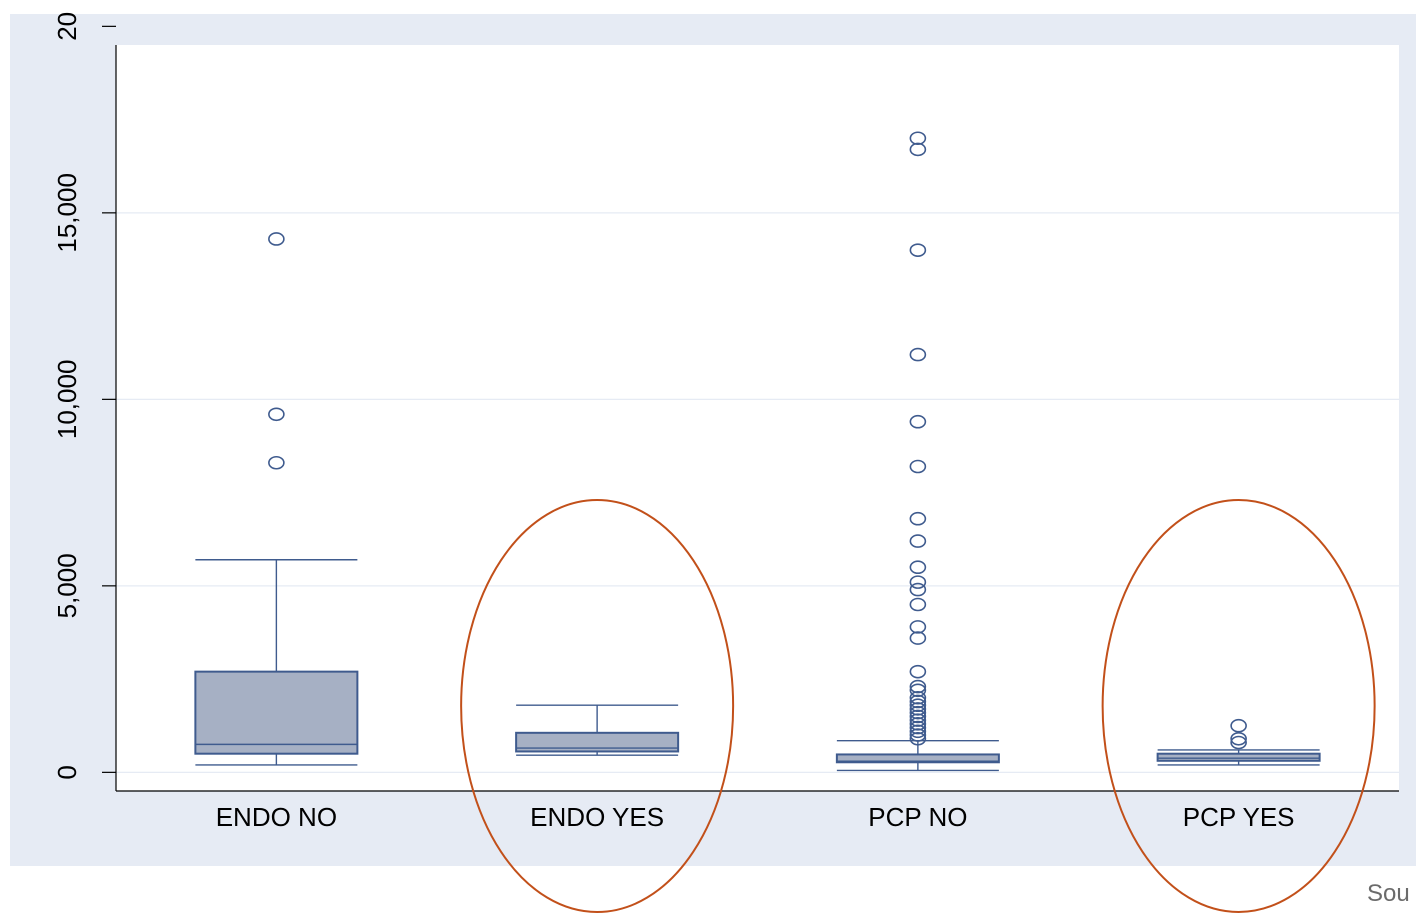 This screenshot has width=1416, height=913. What do you see at coordinates (67, 772) in the screenshot?
I see `y-tick-label: 0` at bounding box center [67, 772].